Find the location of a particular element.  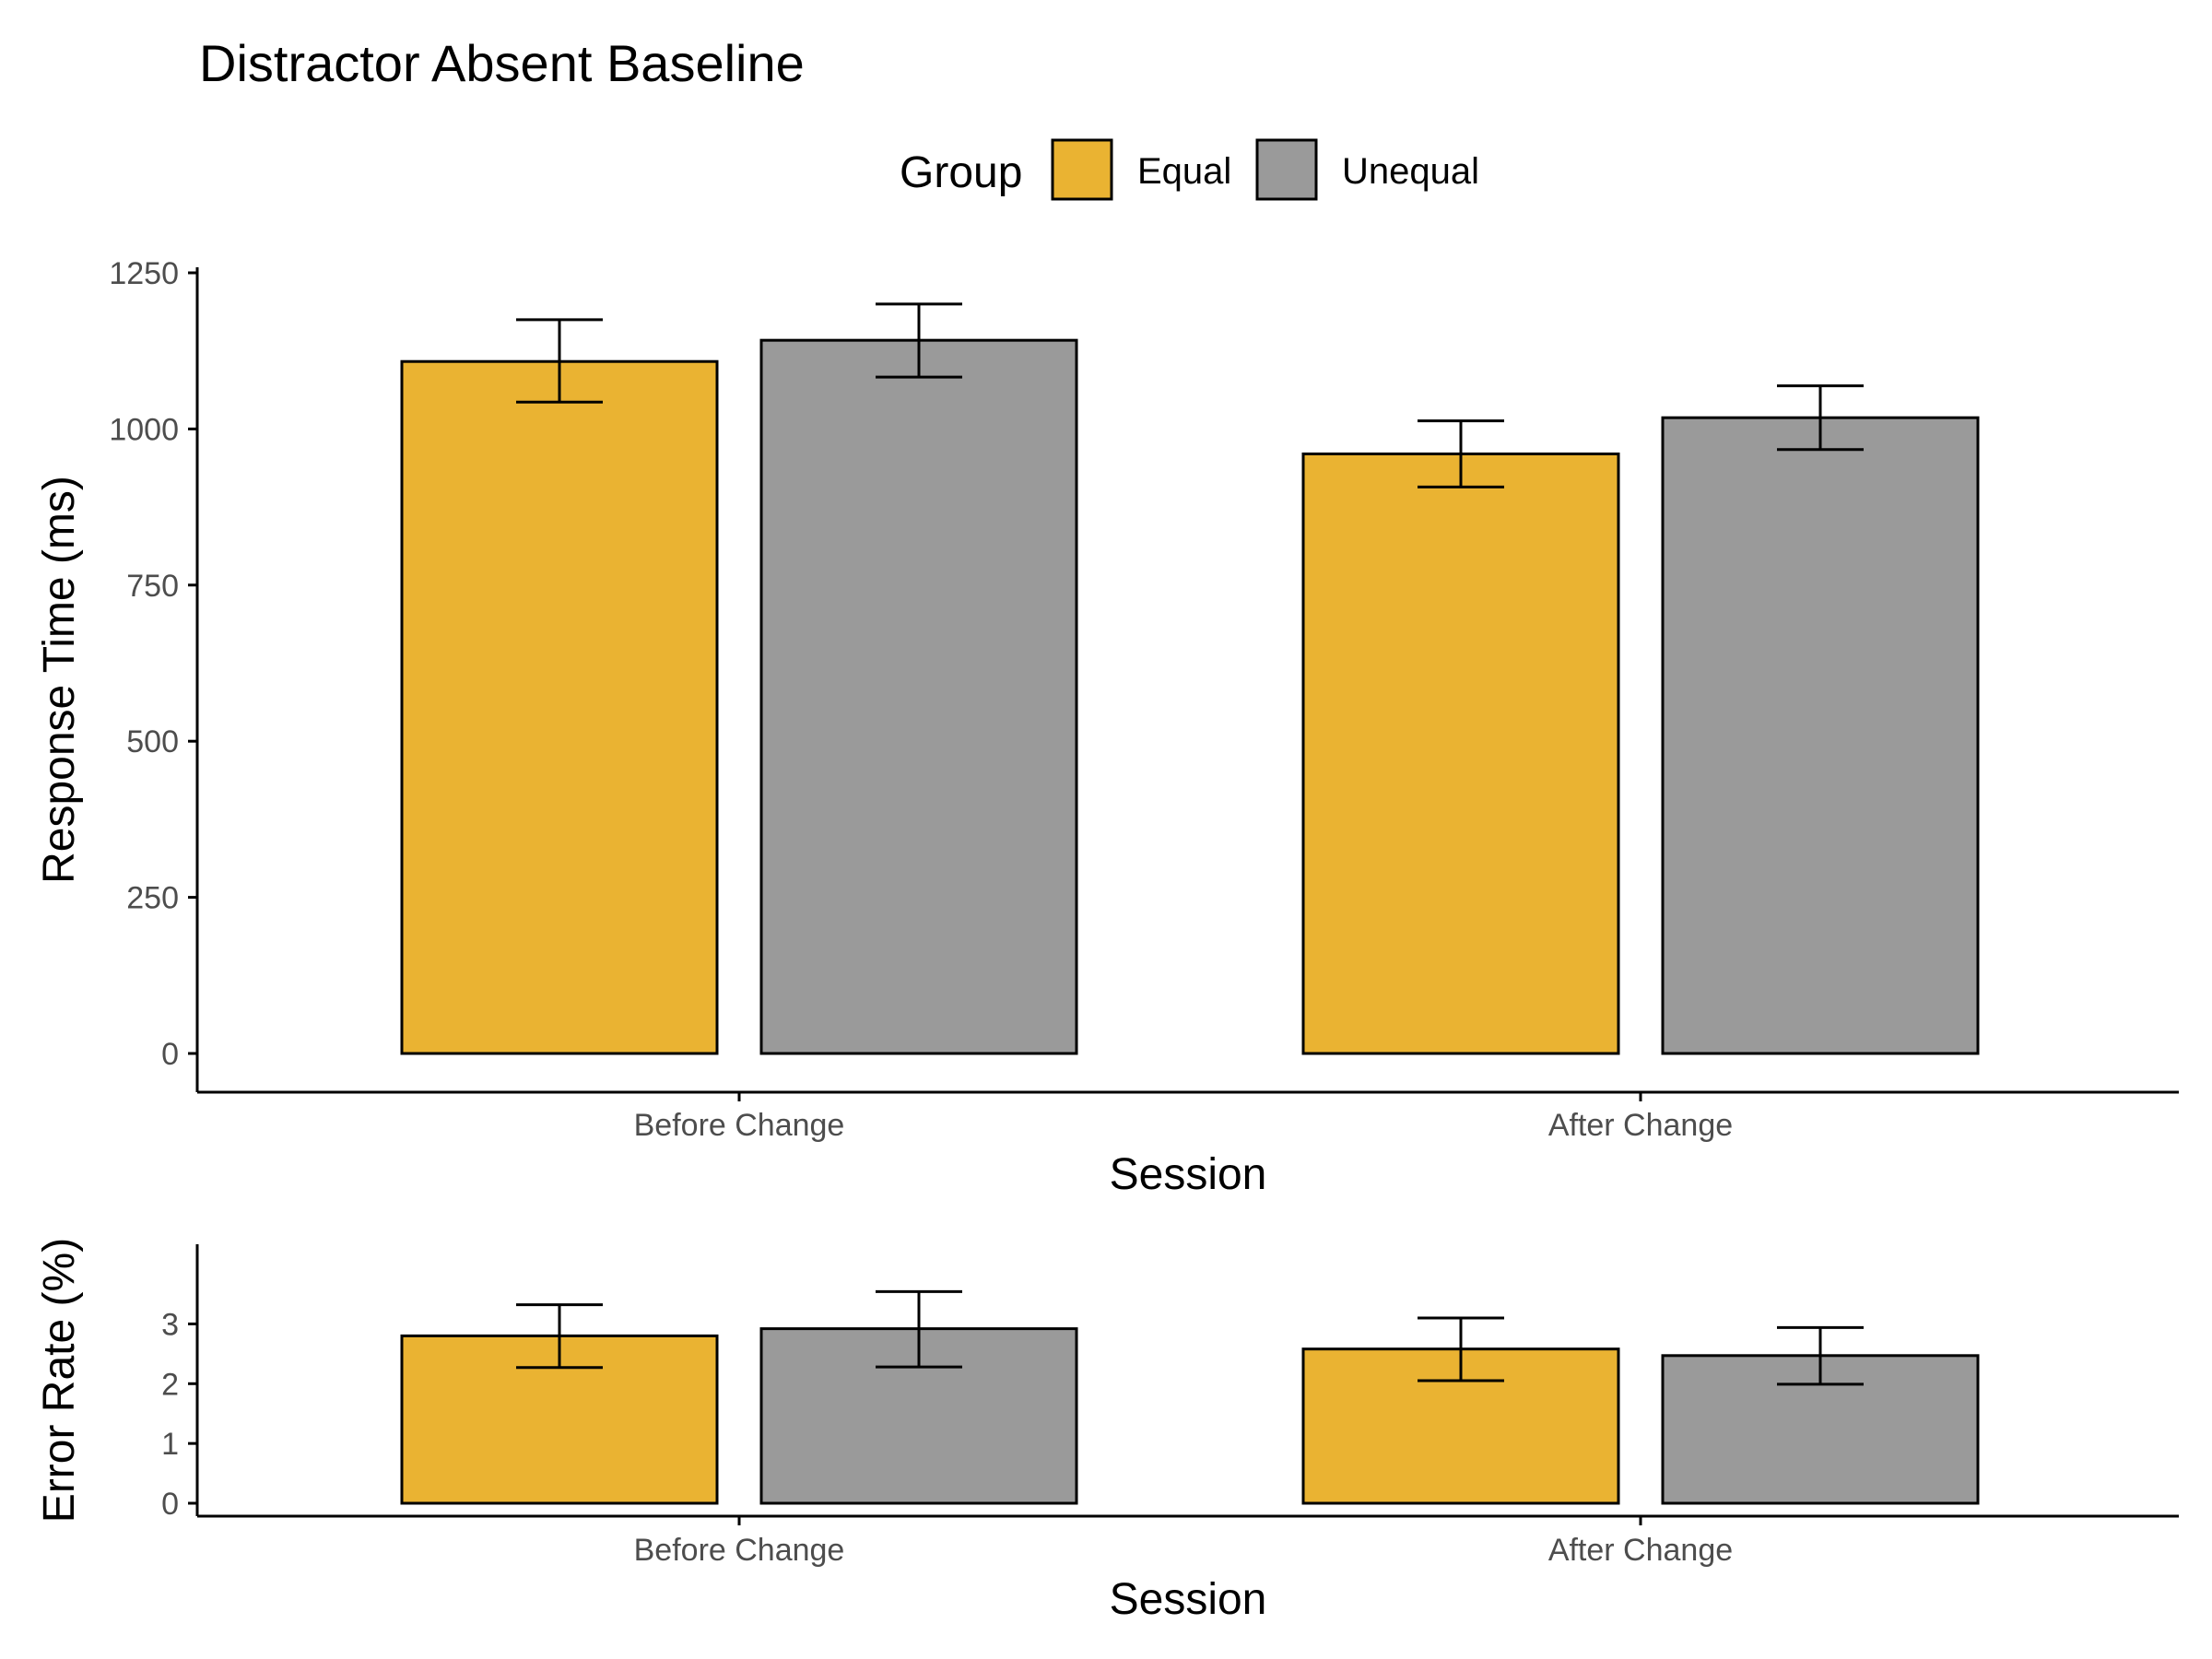

legend-swatch-unequal is located at coordinates (1286, 169).